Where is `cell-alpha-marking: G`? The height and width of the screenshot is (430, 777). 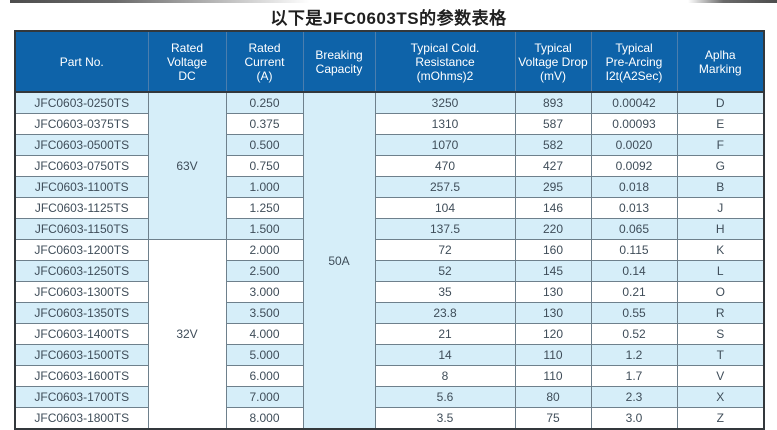 cell-alpha-marking: G is located at coordinates (720, 166).